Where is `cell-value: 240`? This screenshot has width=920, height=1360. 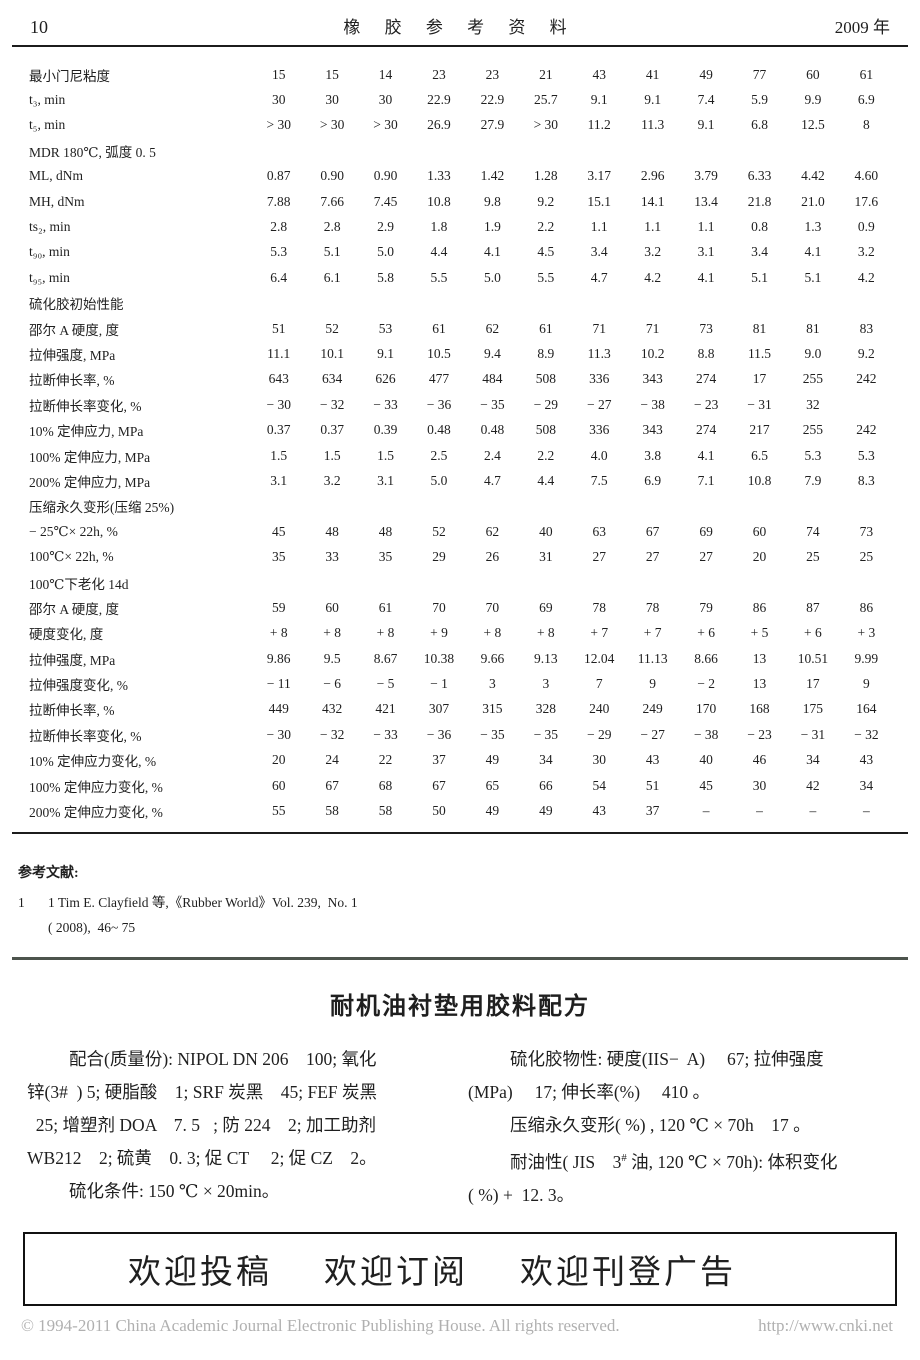 cell-value: 240 is located at coordinates (599, 709).